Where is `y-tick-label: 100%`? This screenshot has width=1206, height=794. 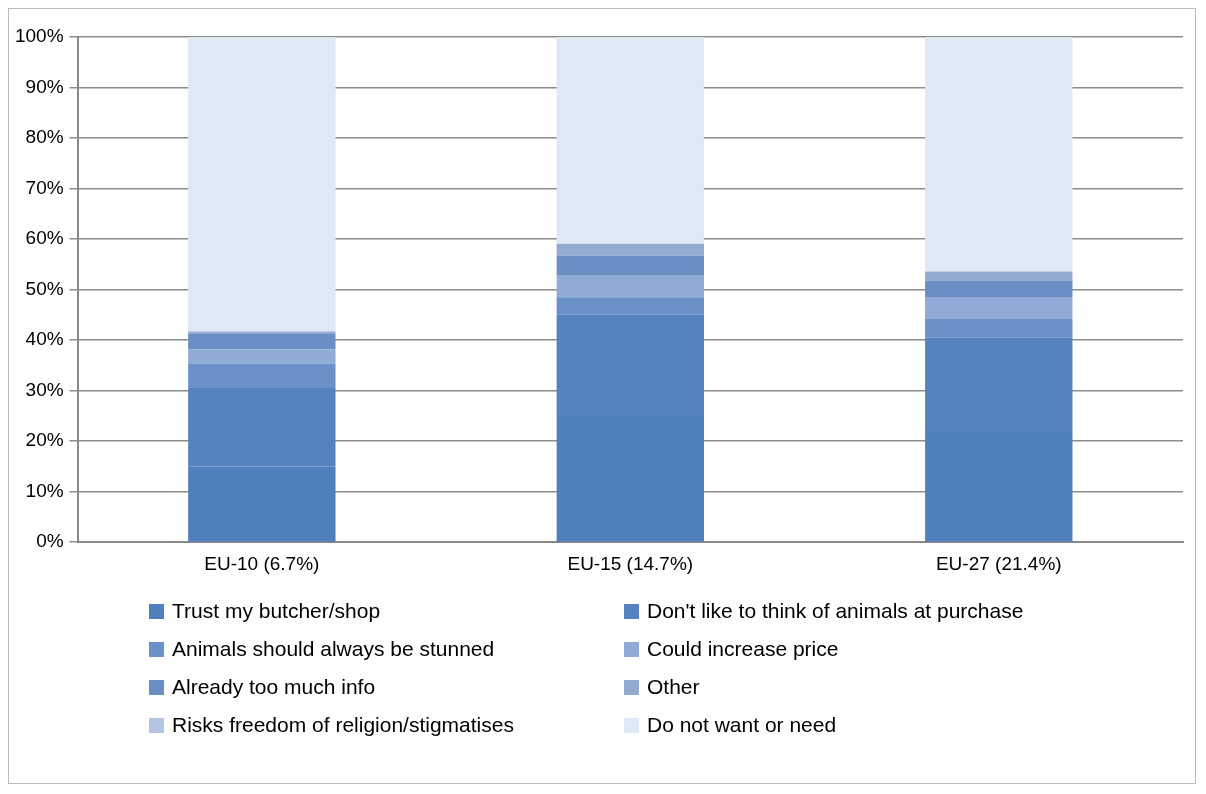 y-tick-label: 100% is located at coordinates (39, 36).